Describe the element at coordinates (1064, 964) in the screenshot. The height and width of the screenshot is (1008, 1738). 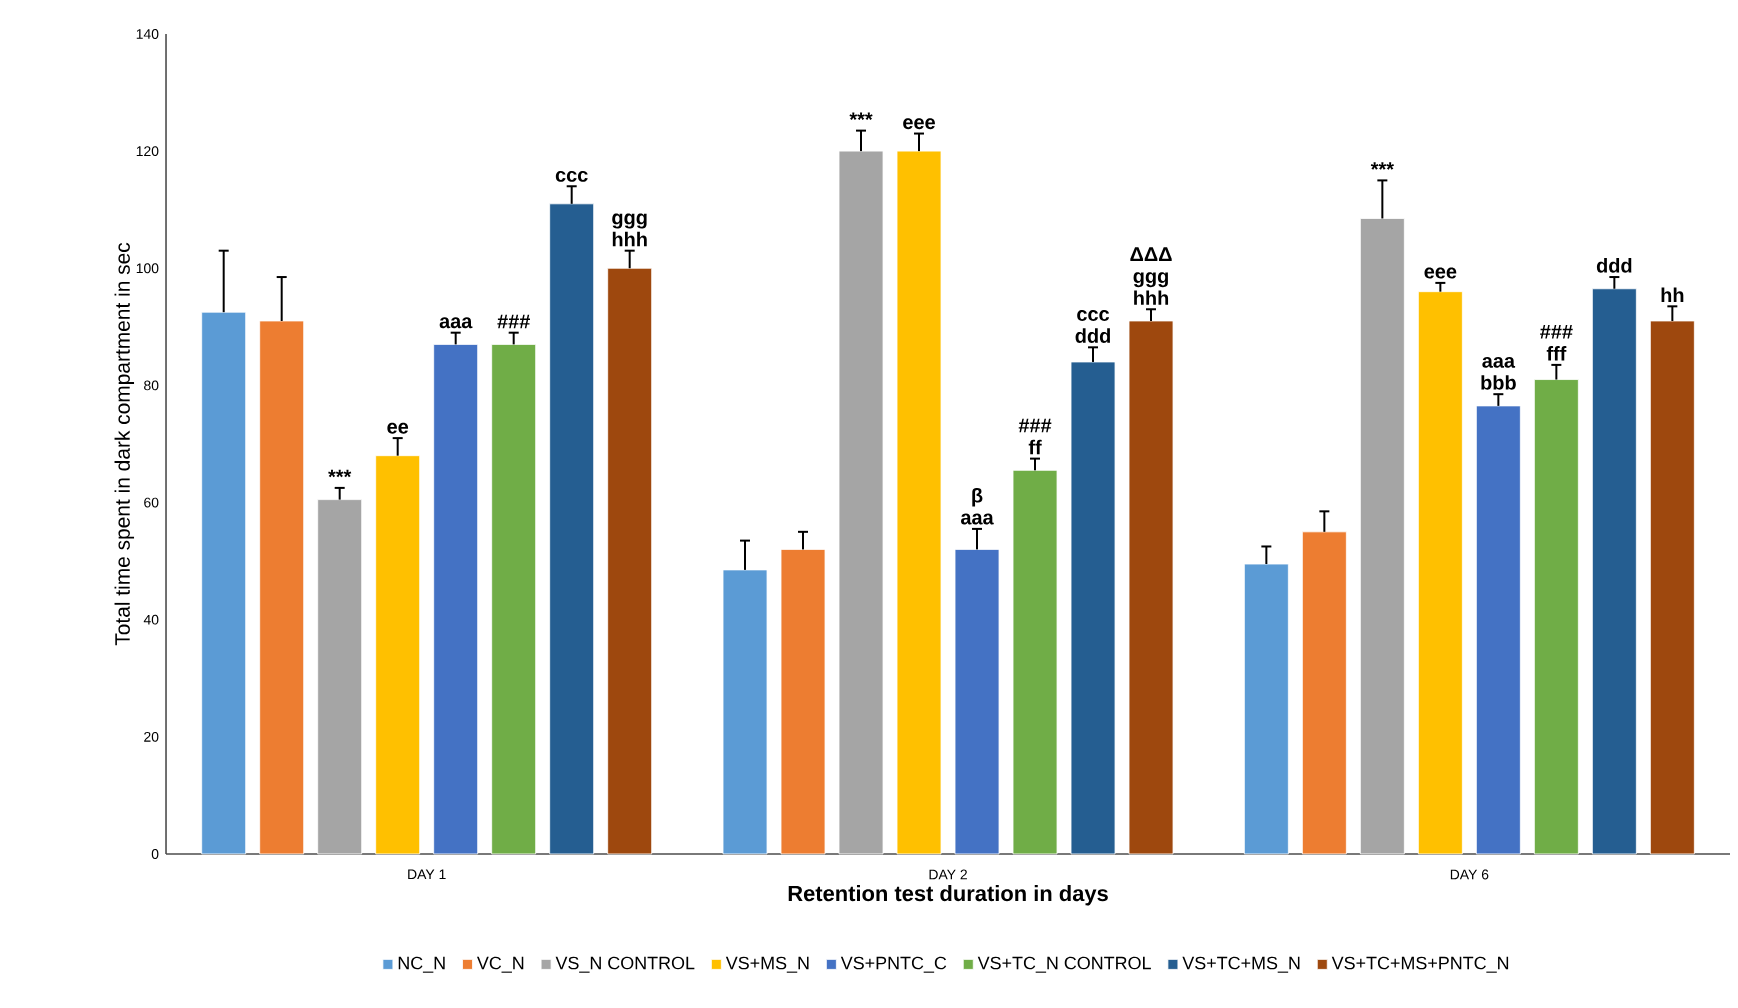
I see `legend-label: VS+TC_N CONTROL` at that location.